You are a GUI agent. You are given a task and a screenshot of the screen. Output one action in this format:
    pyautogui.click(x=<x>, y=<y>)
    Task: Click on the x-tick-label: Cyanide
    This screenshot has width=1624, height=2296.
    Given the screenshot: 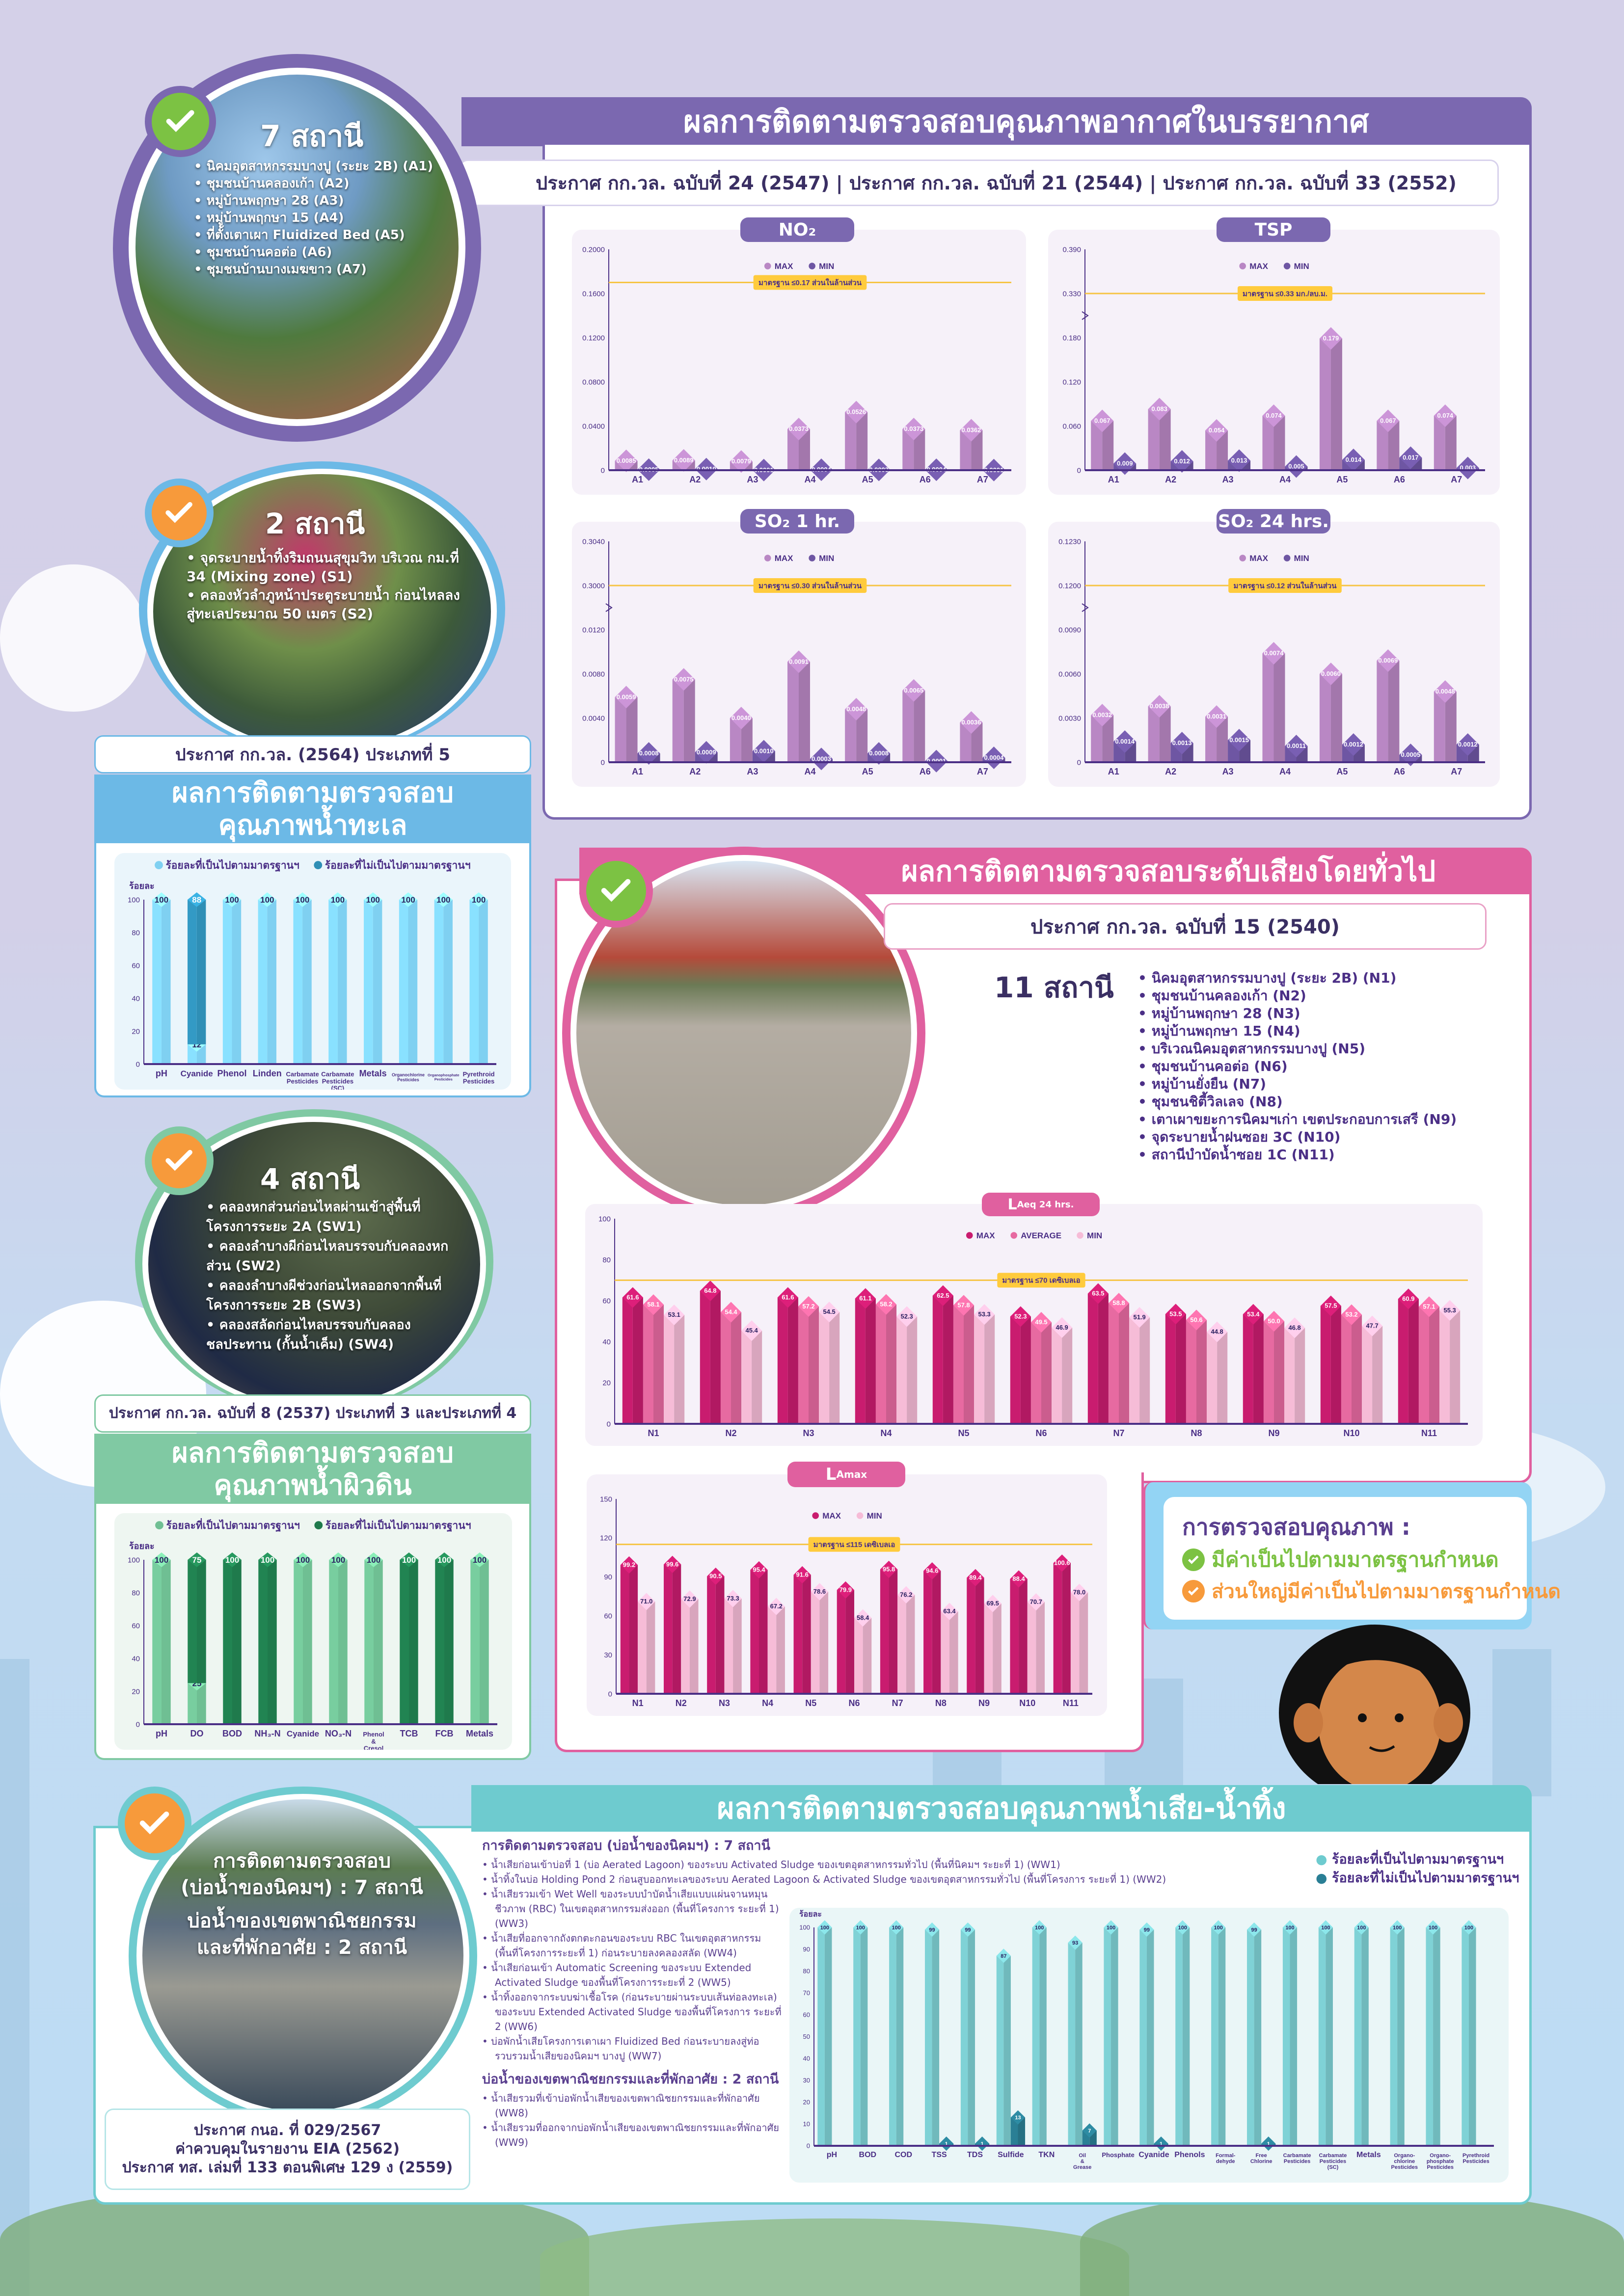 What is the action you would take?
    pyautogui.click(x=303, y=1733)
    